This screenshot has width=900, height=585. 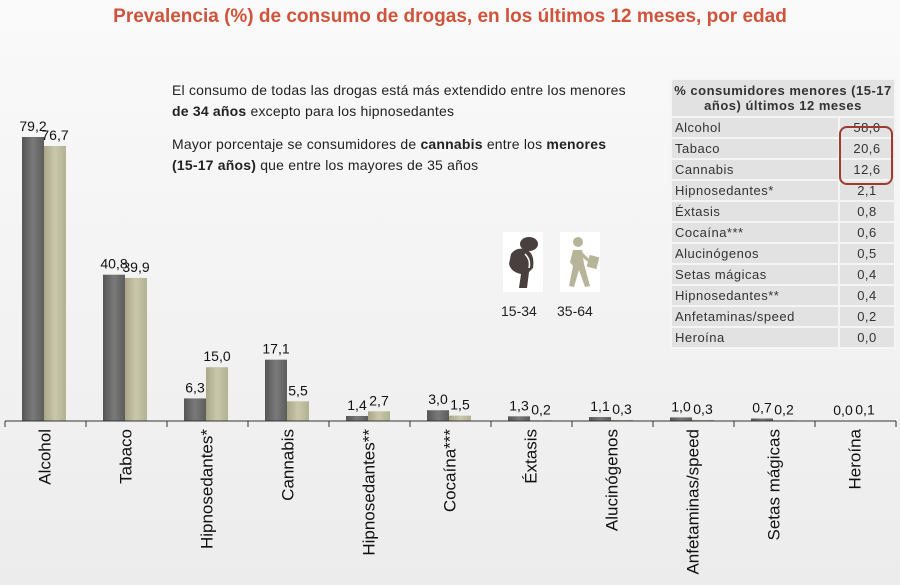 I want to click on table-label: Cocaína***, so click(x=755, y=232).